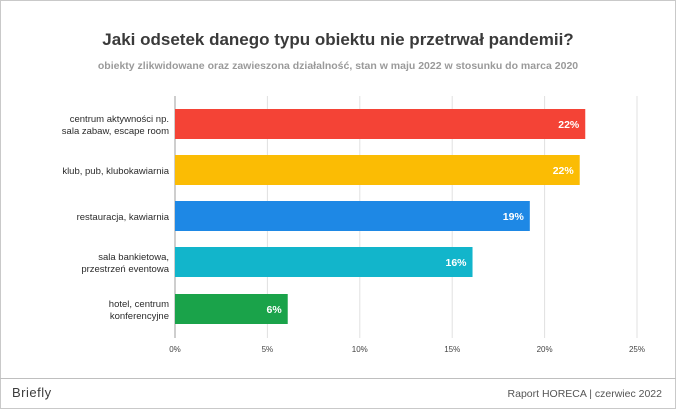 This screenshot has height=409, width=676. What do you see at coordinates (268, 349) in the screenshot?
I see `x-tick-label: 5%` at bounding box center [268, 349].